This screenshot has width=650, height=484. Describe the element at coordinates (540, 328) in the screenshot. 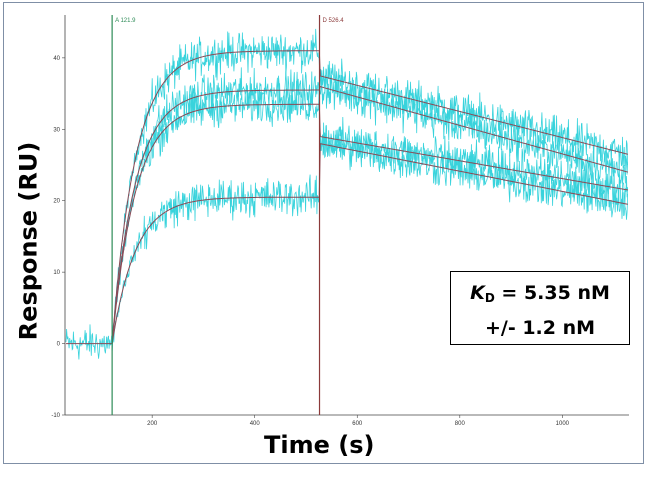

I see `kd-error-line: +/- 1.2 nM` at that location.